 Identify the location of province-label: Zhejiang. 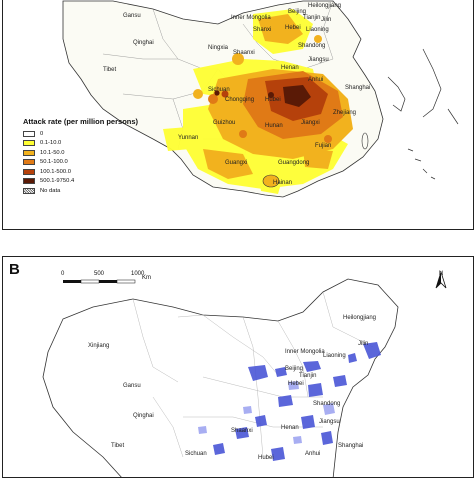
(344, 113).